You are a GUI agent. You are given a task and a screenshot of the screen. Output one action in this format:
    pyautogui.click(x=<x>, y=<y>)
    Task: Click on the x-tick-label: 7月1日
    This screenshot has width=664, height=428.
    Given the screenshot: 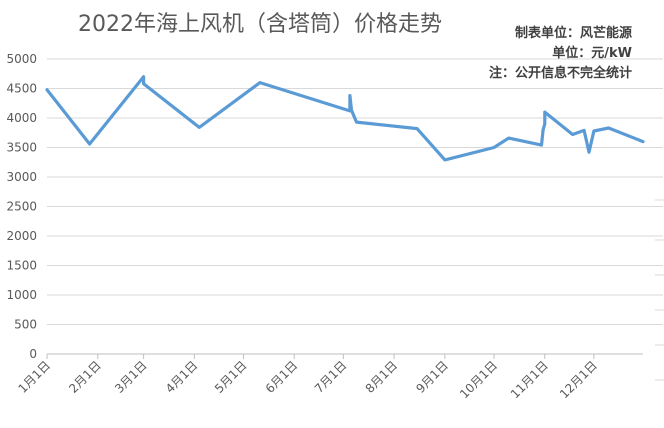 What is the action you would take?
    pyautogui.click(x=331, y=377)
    